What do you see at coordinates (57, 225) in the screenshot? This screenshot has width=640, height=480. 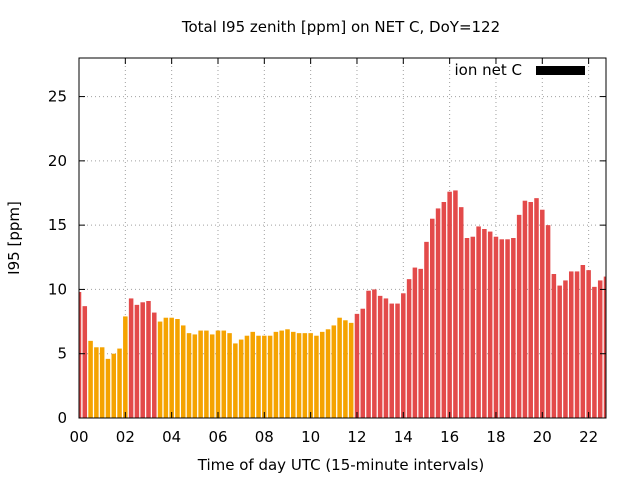 I see `y-tick-label: 15` at bounding box center [57, 225].